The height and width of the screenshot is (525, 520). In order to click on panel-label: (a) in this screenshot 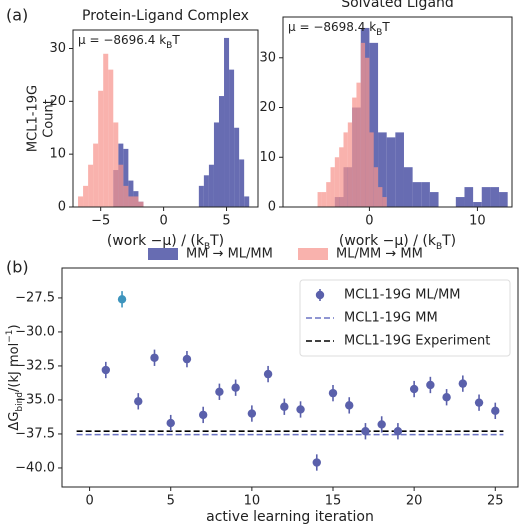, I will do `click(17, 15)`.